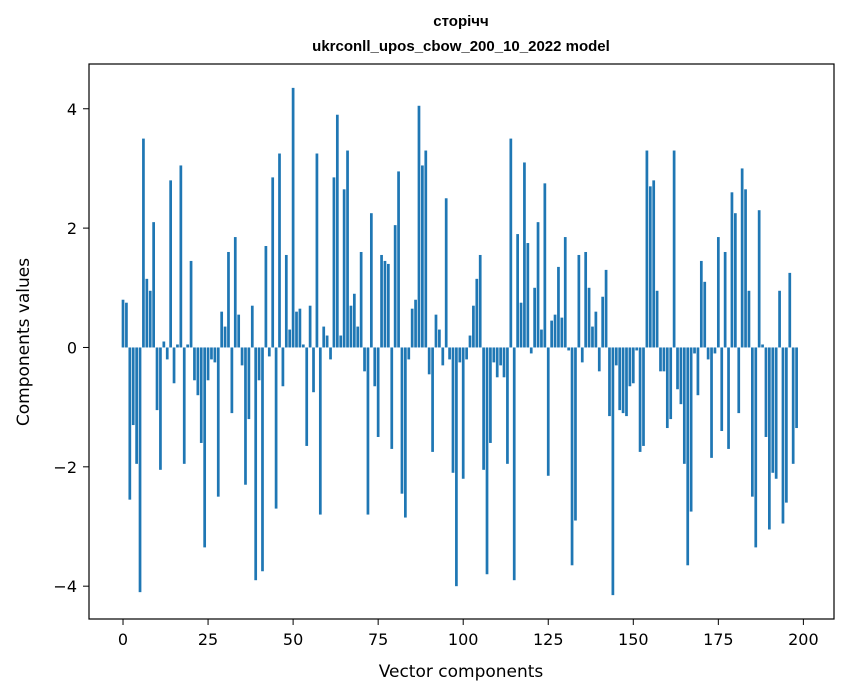  I want to click on y-axis-label: Components values, so click(24, 342).